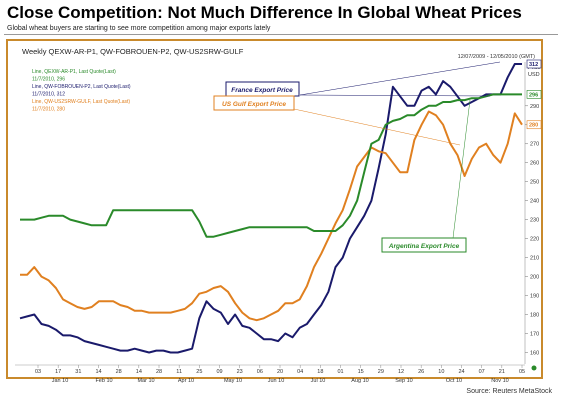  I want to click on legend-line: Line, QW-US2SRW-GULF, Last Quote(Last), so click(81, 102).